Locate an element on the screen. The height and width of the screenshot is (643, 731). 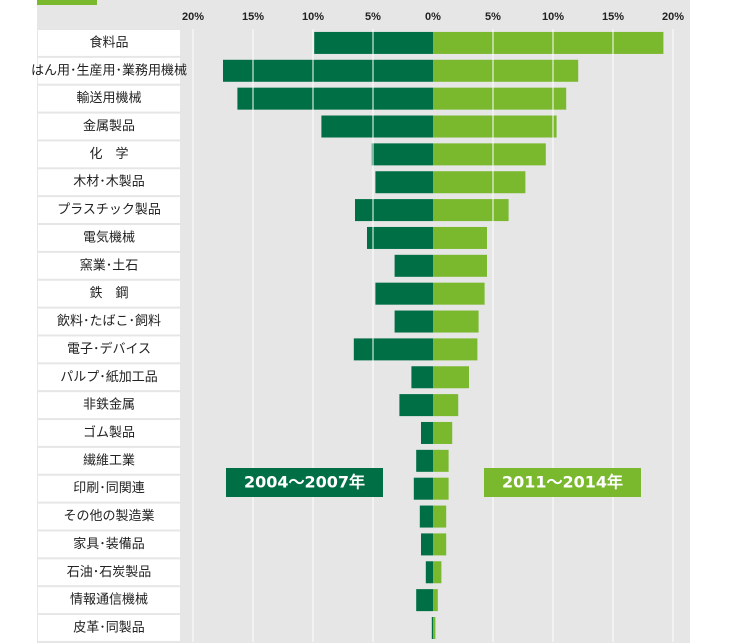
category-label: 家具･装備品 is located at coordinates (109, 544).